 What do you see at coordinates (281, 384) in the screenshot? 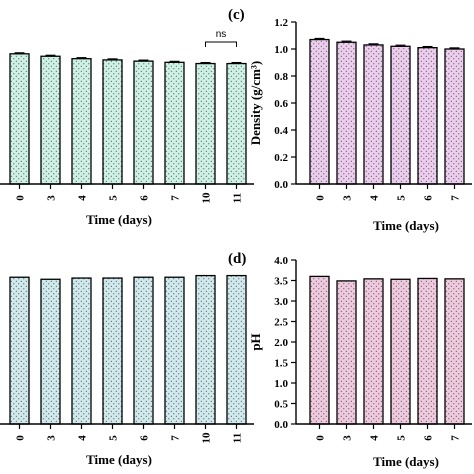
I see `y-tick-label-d-1.0: 1.0` at bounding box center [281, 384].